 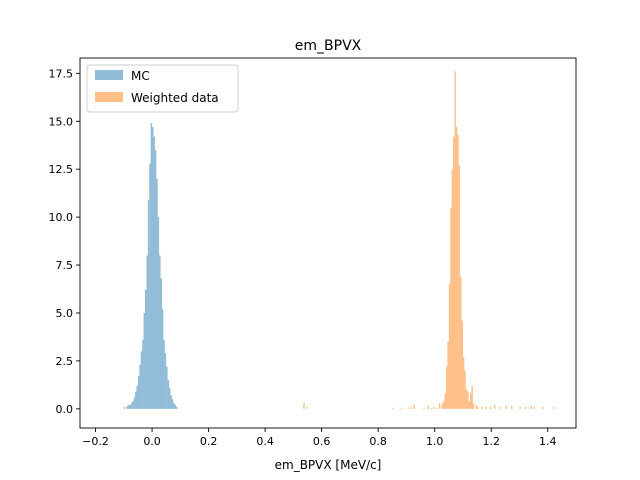 What do you see at coordinates (328, 465) in the screenshot?
I see `x-axis-label: em_BPVX [MeV/c]` at bounding box center [328, 465].